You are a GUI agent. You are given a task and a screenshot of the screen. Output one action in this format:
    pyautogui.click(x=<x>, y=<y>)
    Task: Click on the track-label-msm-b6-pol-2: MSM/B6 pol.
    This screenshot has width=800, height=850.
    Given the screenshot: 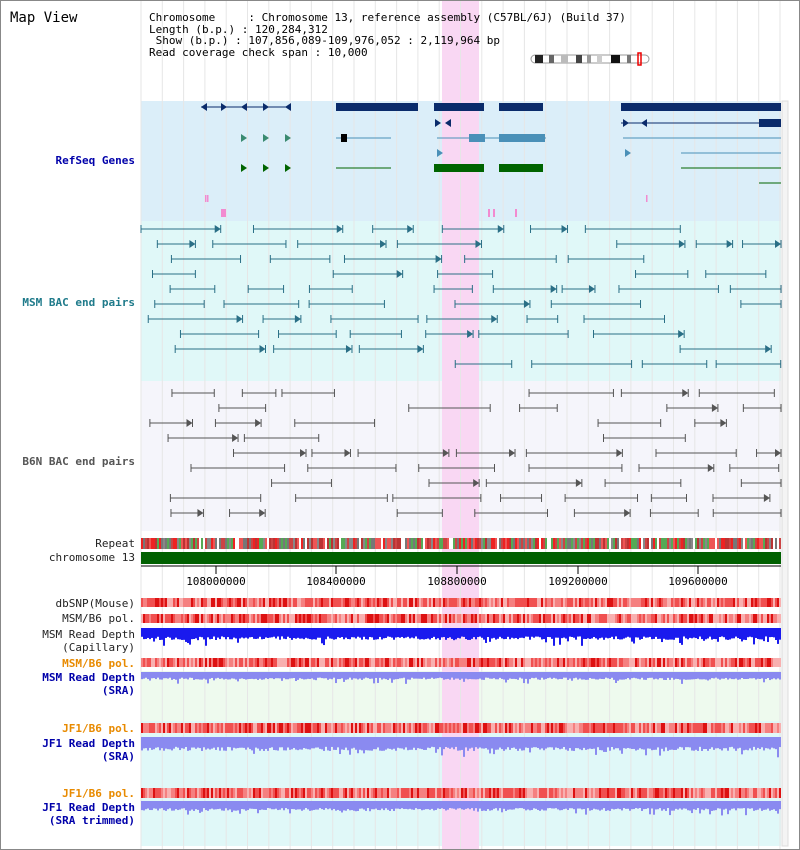 What is the action you would take?
    pyautogui.click(x=98, y=663)
    